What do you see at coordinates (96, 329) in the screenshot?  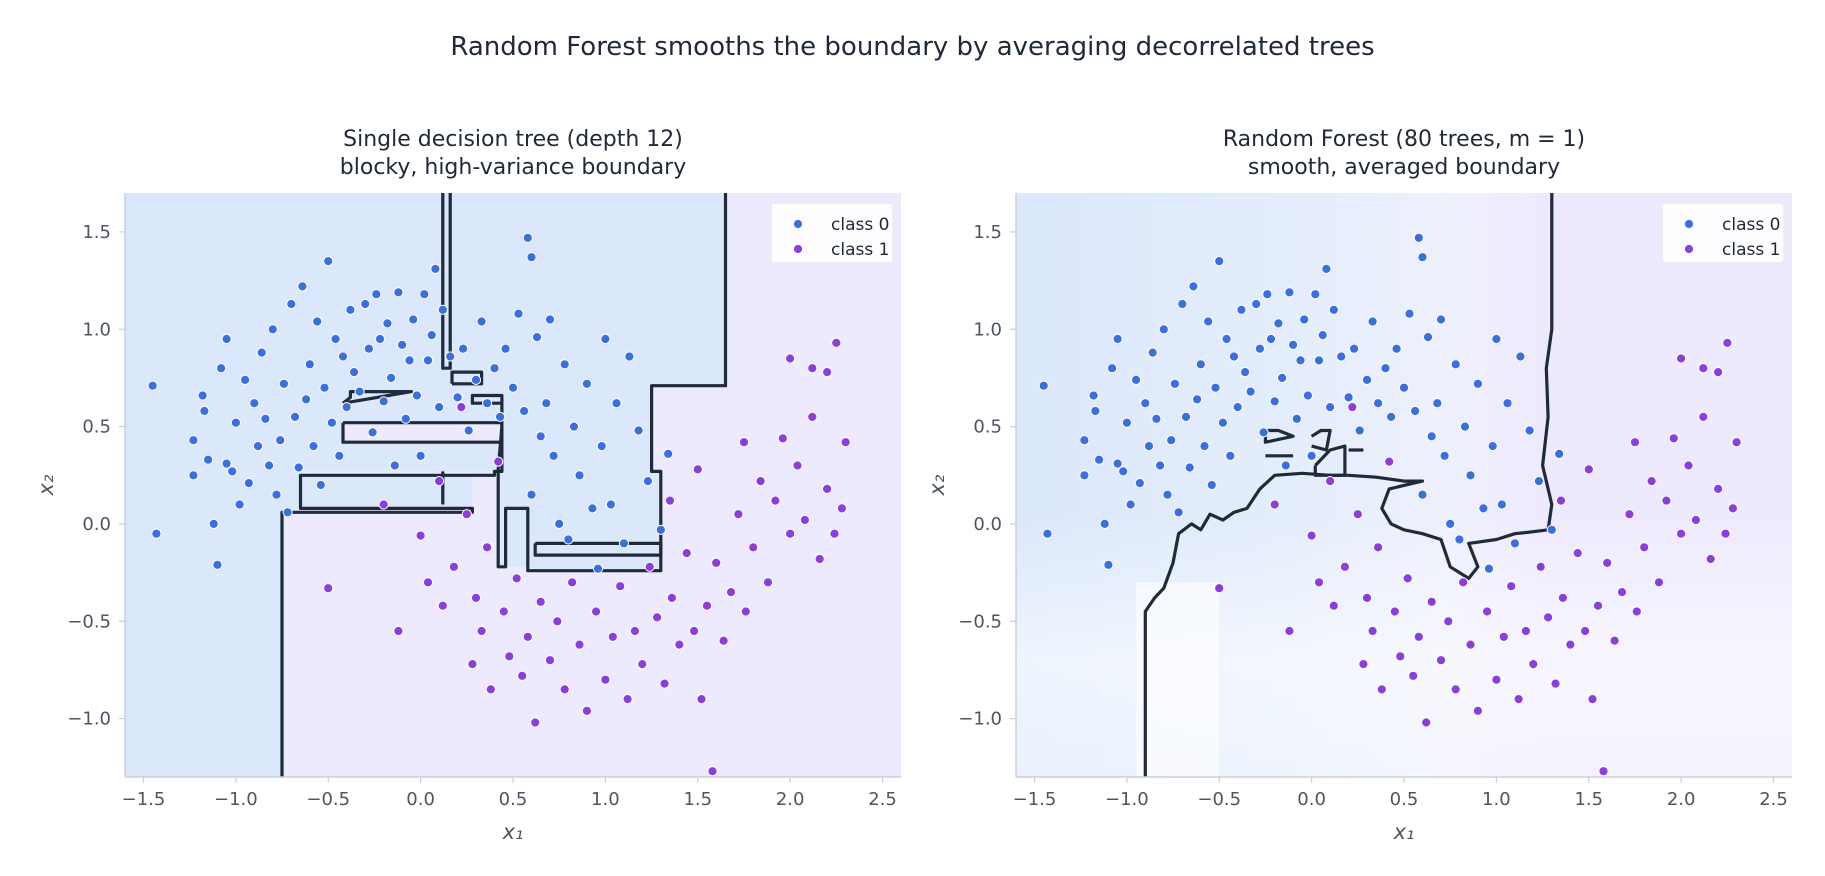 I see `y-tick-label: 1.0` at bounding box center [96, 329].